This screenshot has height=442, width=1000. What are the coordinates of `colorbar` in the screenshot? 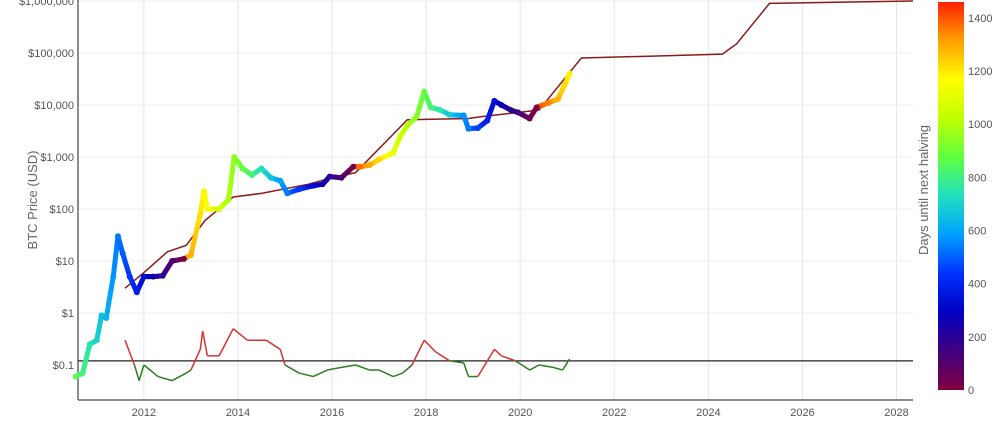 It's located at (951, 196).